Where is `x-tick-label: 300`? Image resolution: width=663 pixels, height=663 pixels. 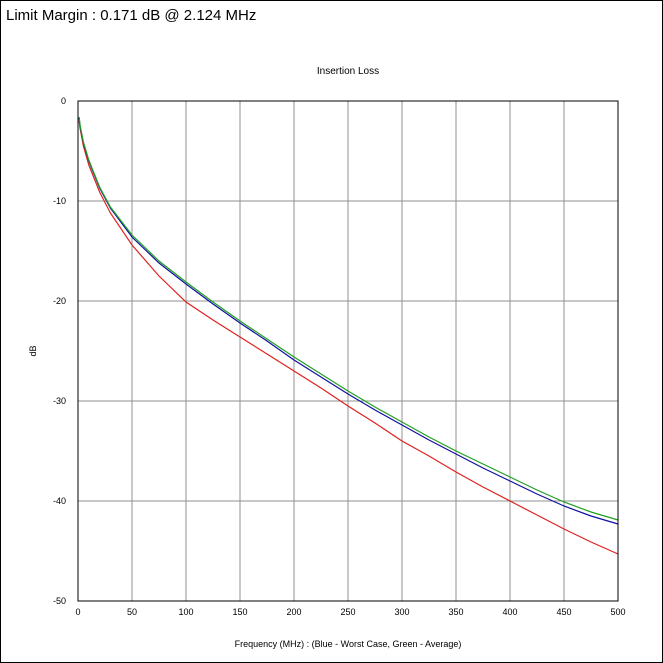
x-tick-label: 300 is located at coordinates (401, 612).